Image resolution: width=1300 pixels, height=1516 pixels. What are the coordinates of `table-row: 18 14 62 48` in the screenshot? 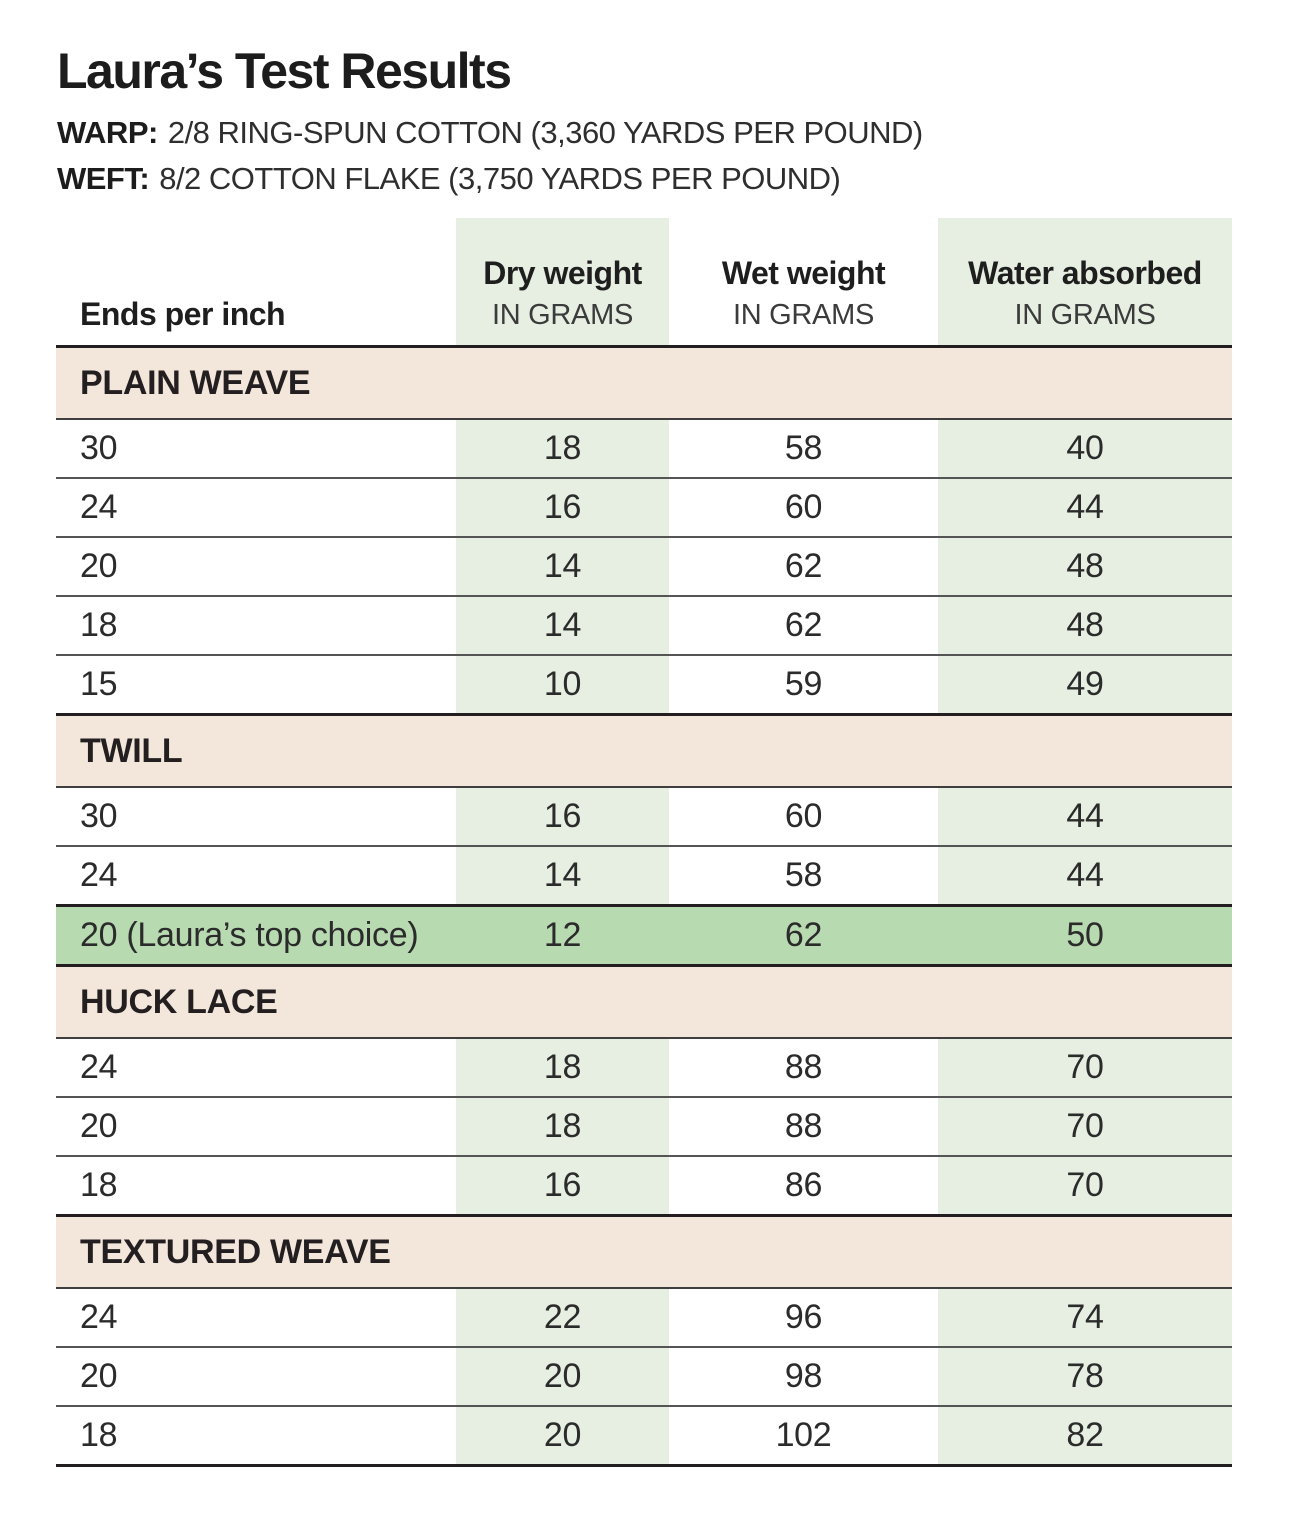 It's located at (644, 626).